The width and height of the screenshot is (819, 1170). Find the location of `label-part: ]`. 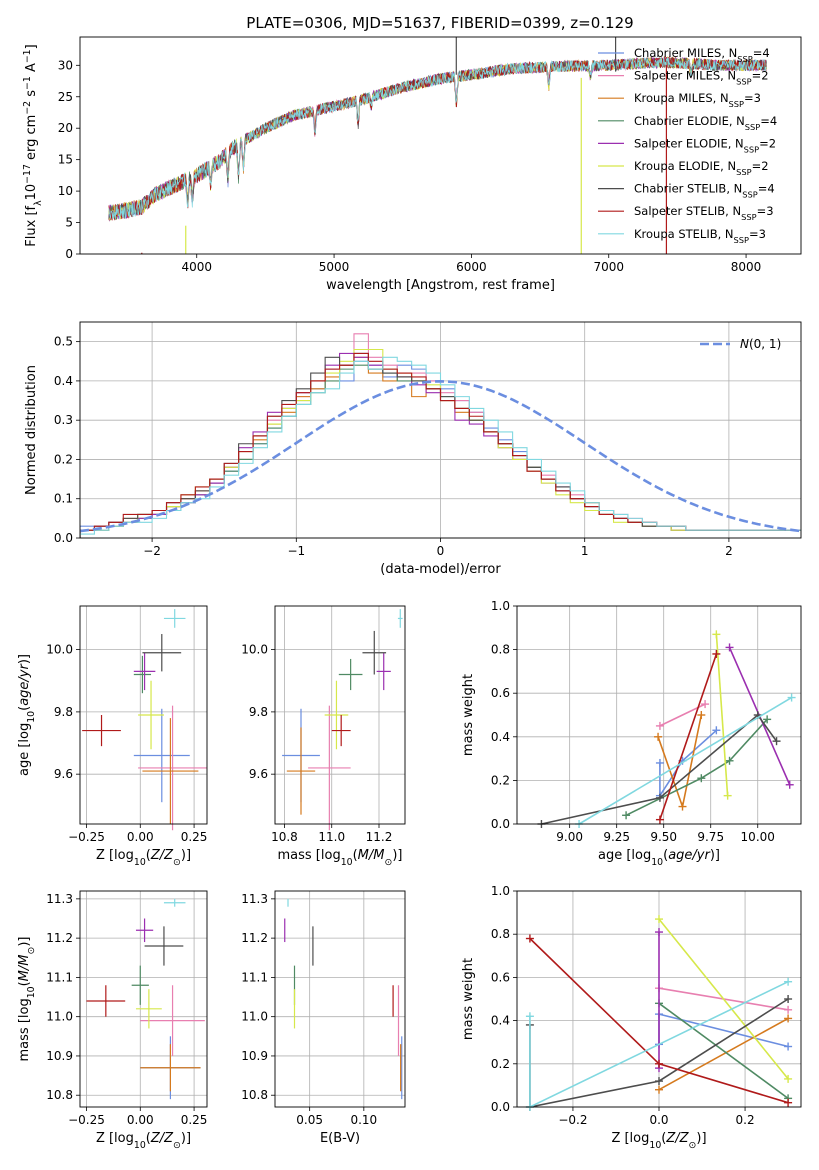

label-part: ] is located at coordinates (31, 46).